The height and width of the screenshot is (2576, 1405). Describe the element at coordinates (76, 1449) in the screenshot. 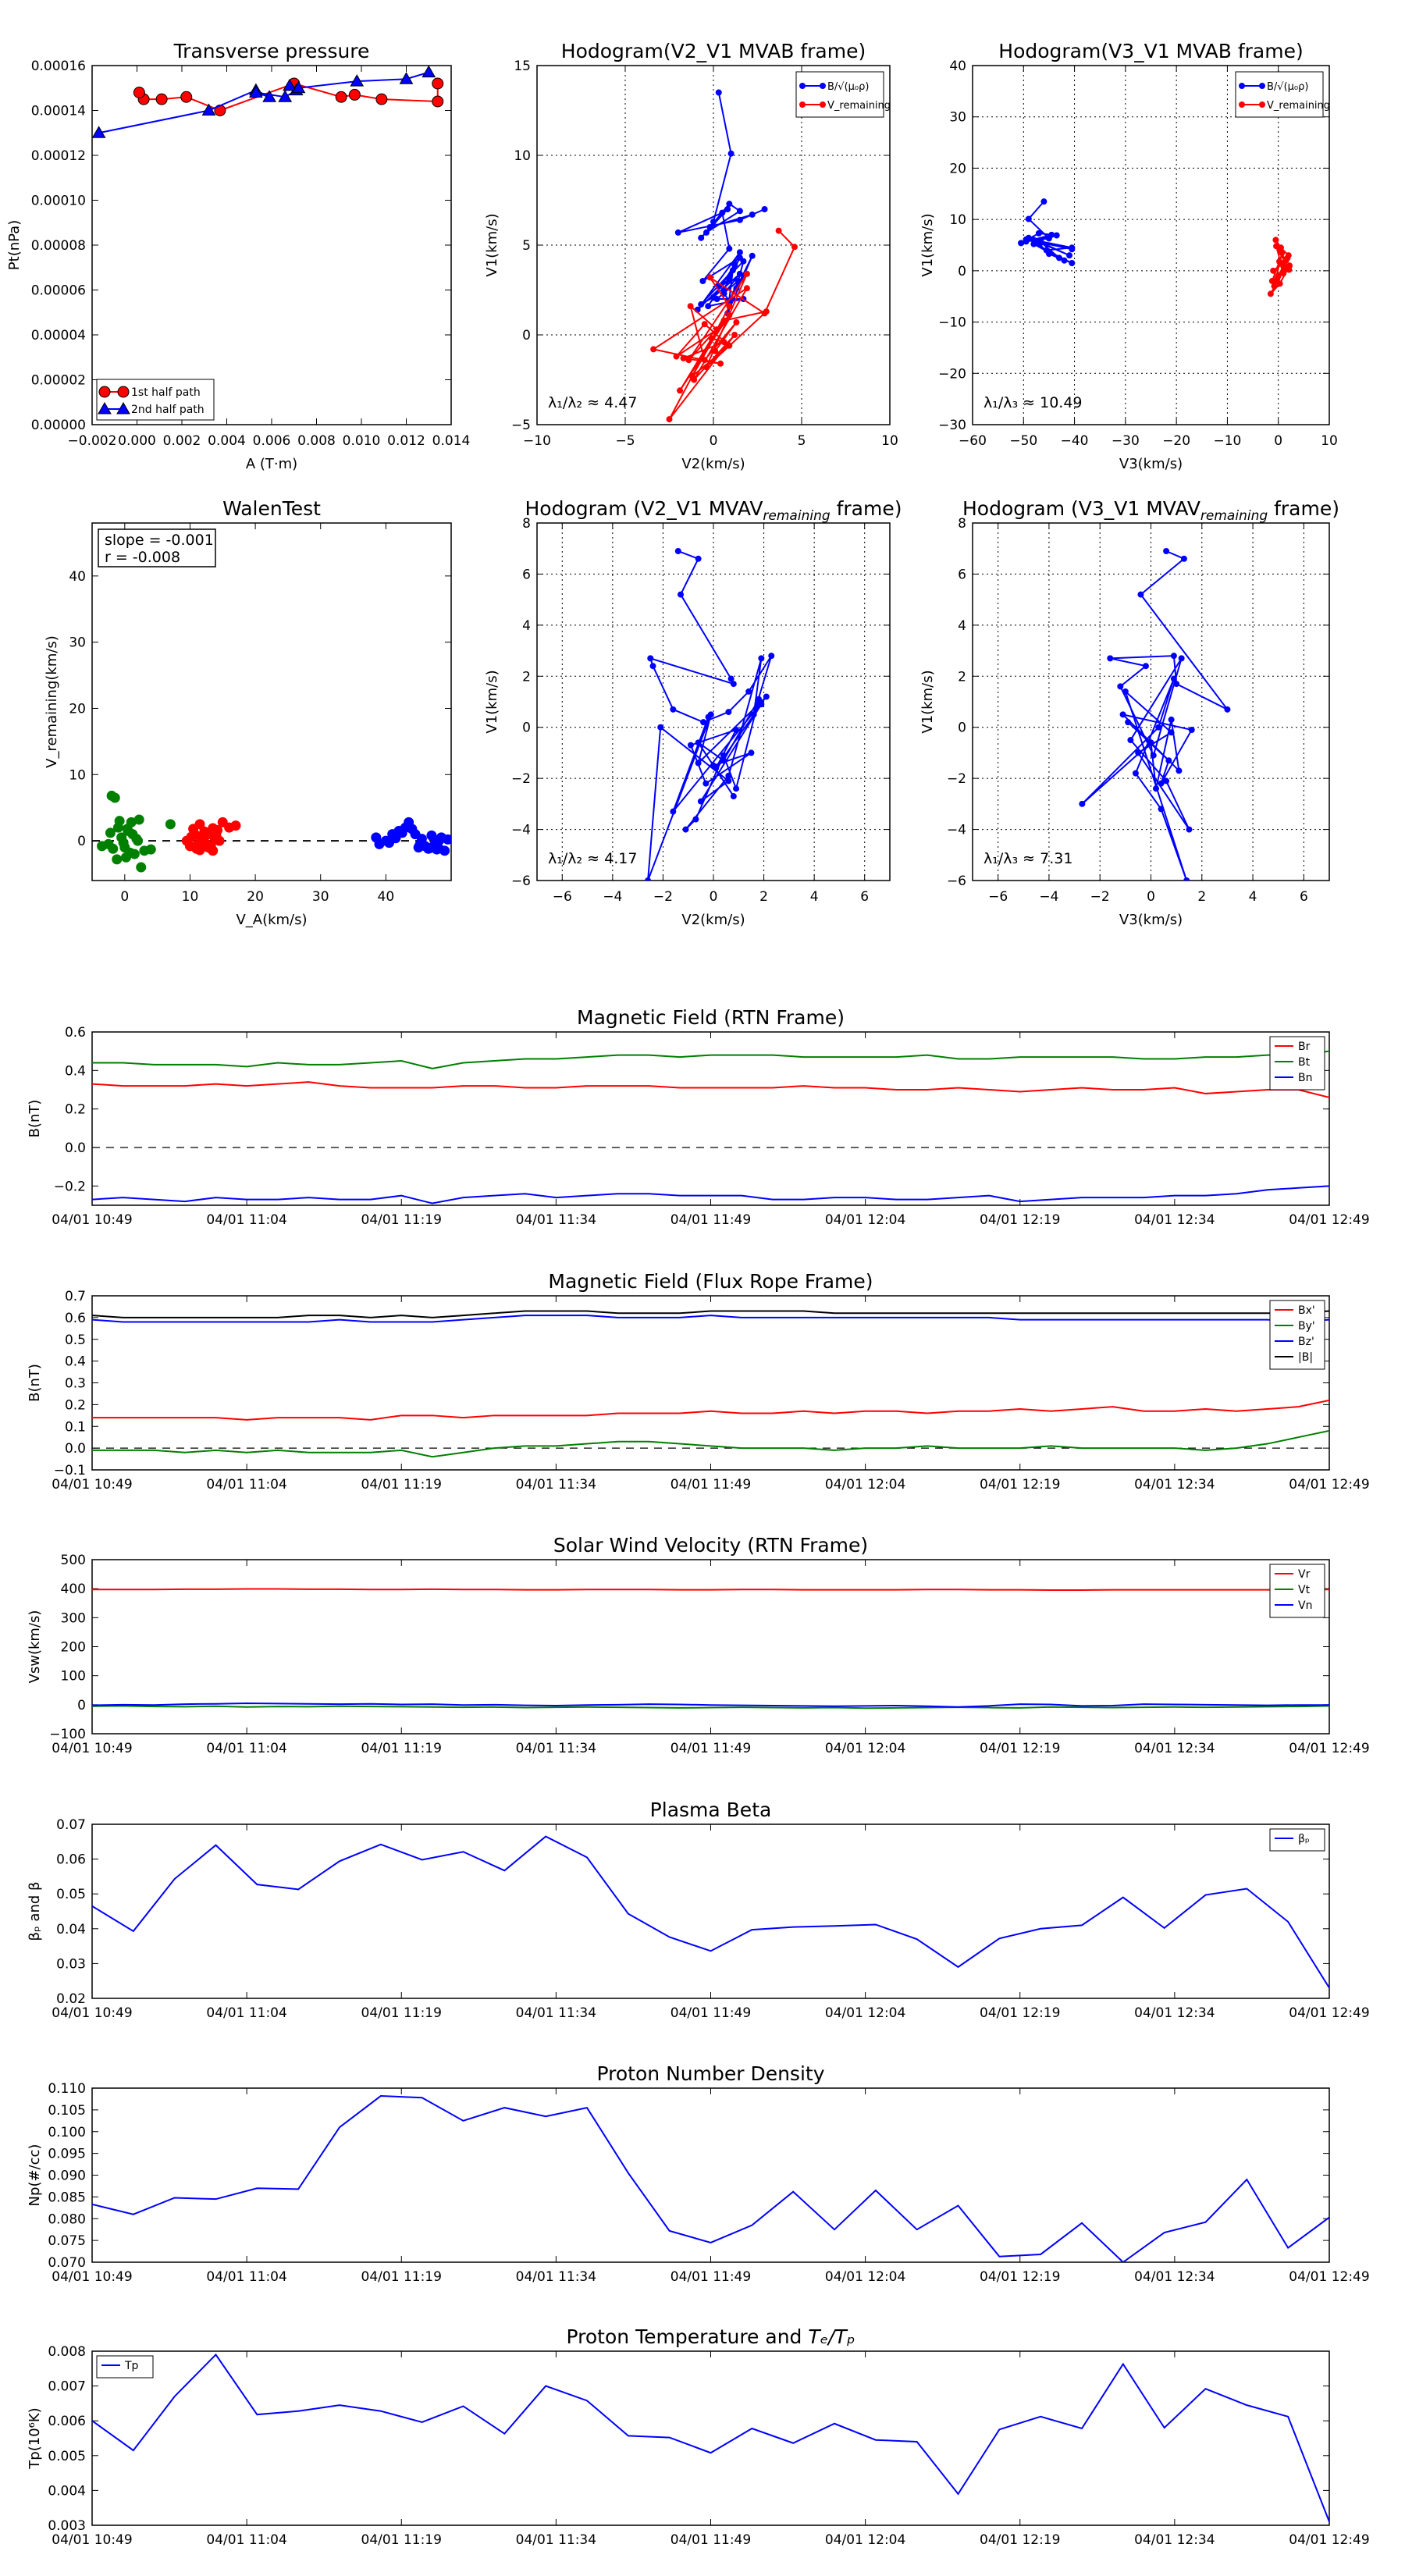

I see `y-tick-label: 0.0` at that location.